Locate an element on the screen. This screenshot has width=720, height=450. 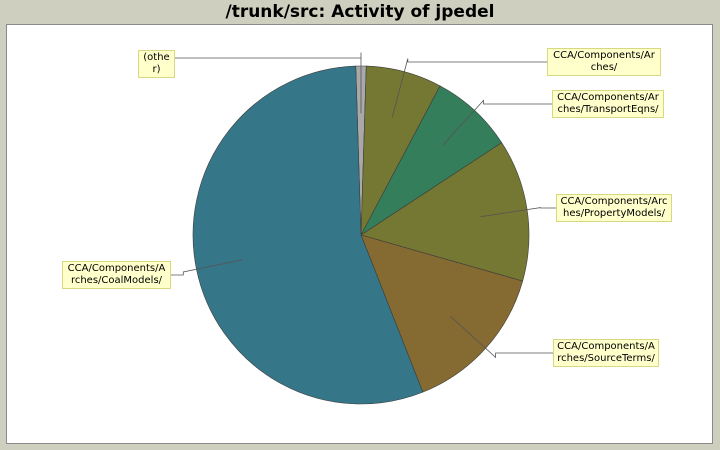
slice-label: CCA/Components/Arches/CoalModels/ is located at coordinates (116, 275).